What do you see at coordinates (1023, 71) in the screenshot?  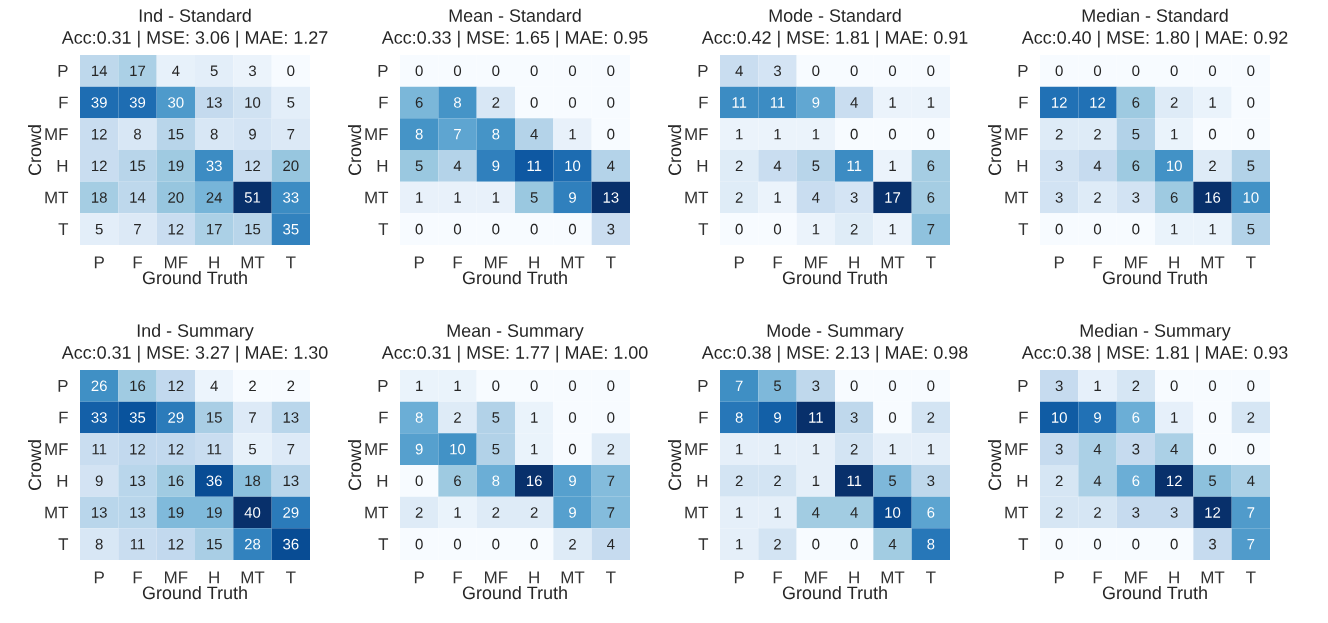 I see `y-tick-label: P` at bounding box center [1023, 71].